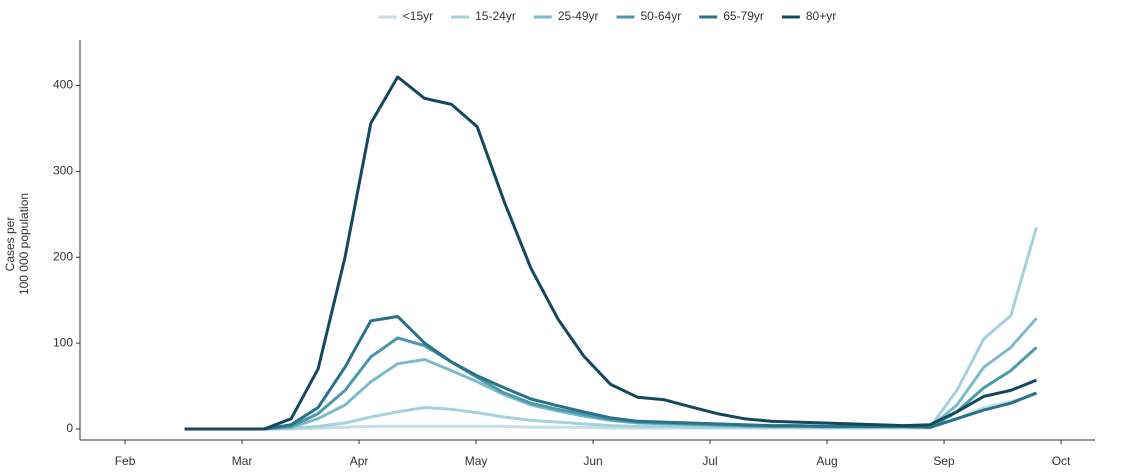 The height and width of the screenshot is (472, 1121). I want to click on x-tick-label: Mar, so click(242, 461).